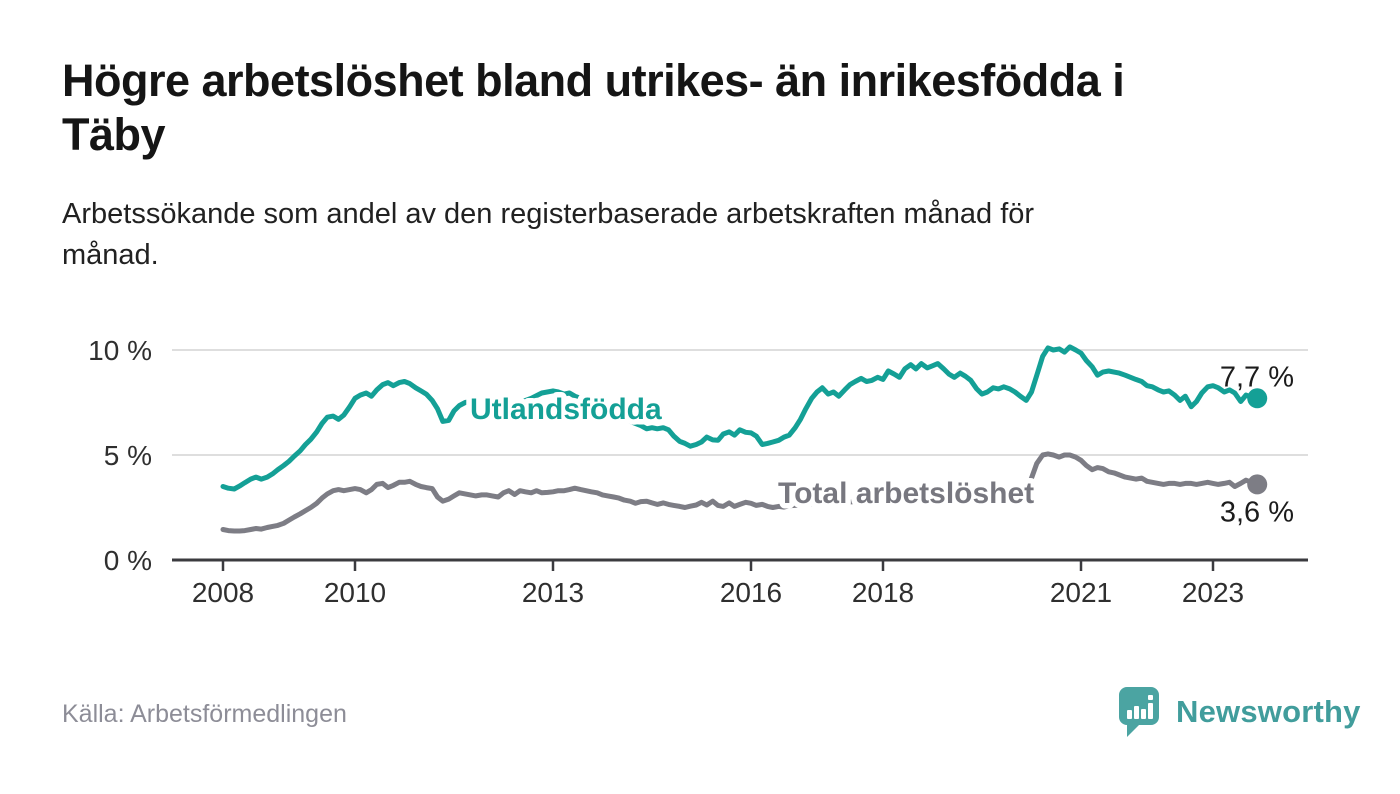 The height and width of the screenshot is (794, 1400). I want to click on brand-name: Newsworthy, so click(1268, 711).